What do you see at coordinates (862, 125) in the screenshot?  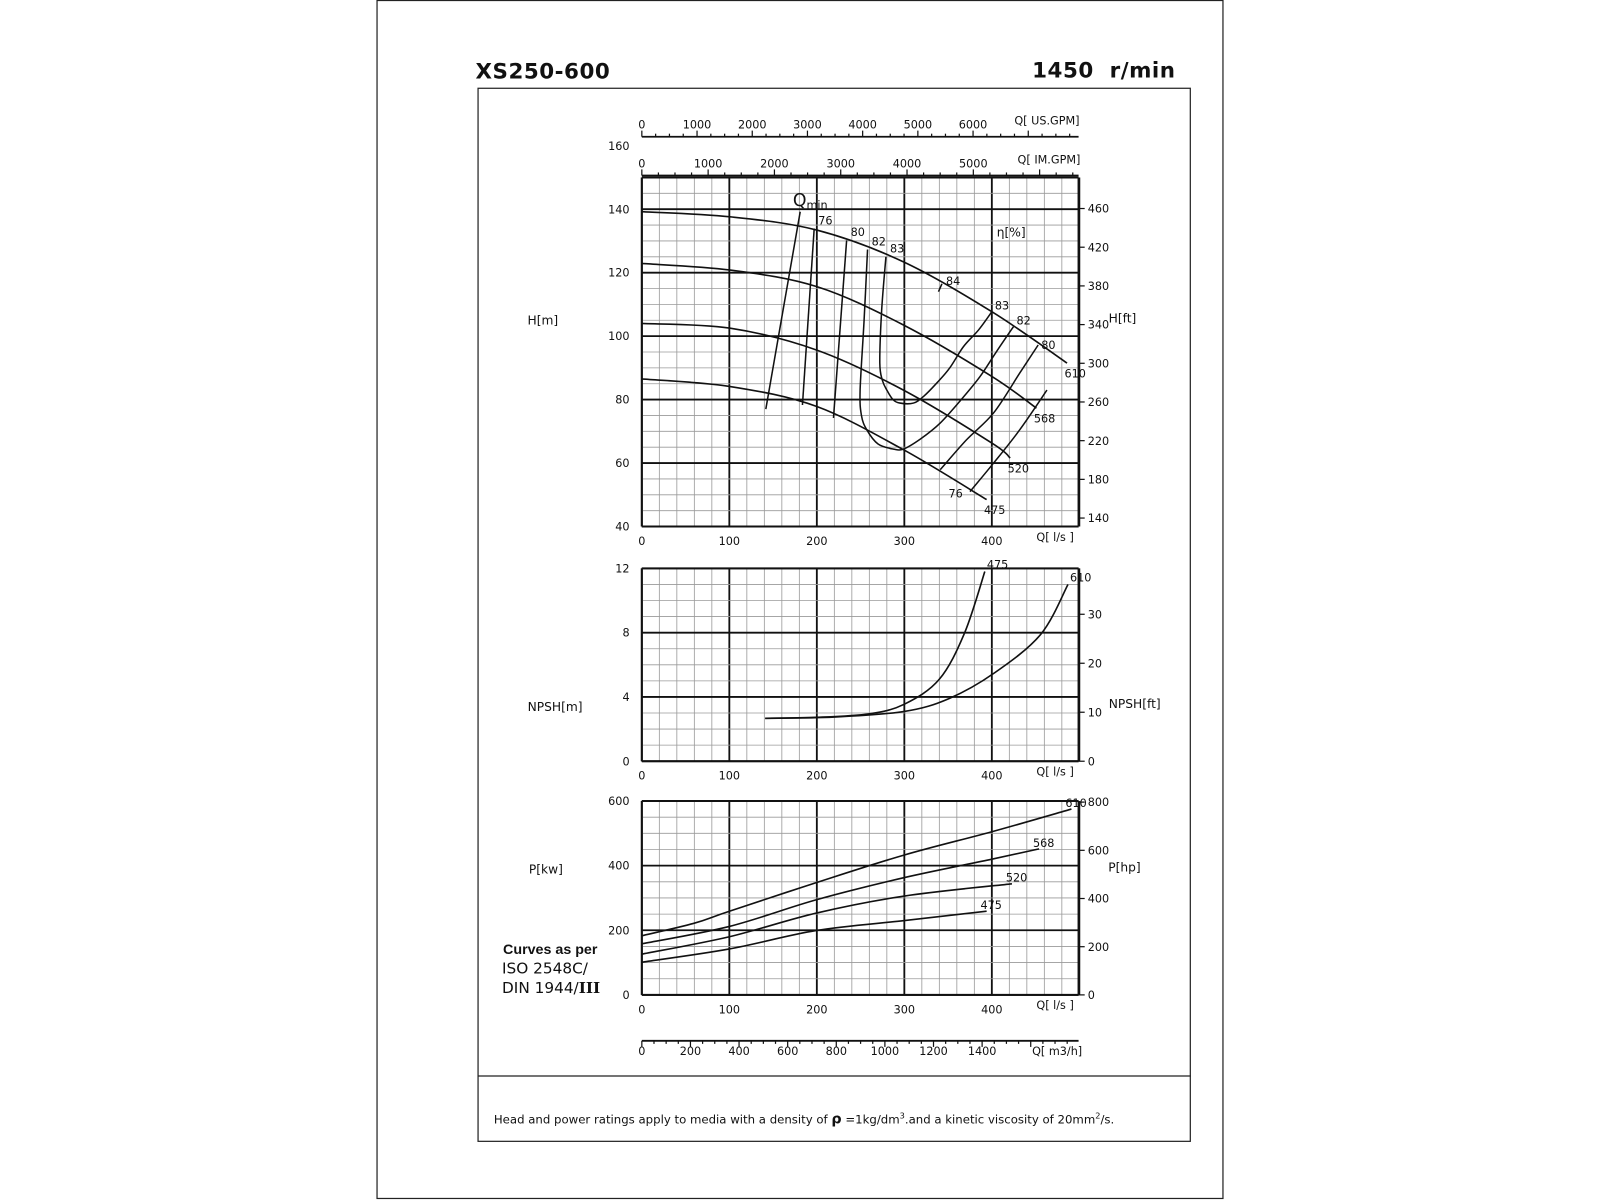 I see `us_gpm-tick-label: 4000` at bounding box center [862, 125].